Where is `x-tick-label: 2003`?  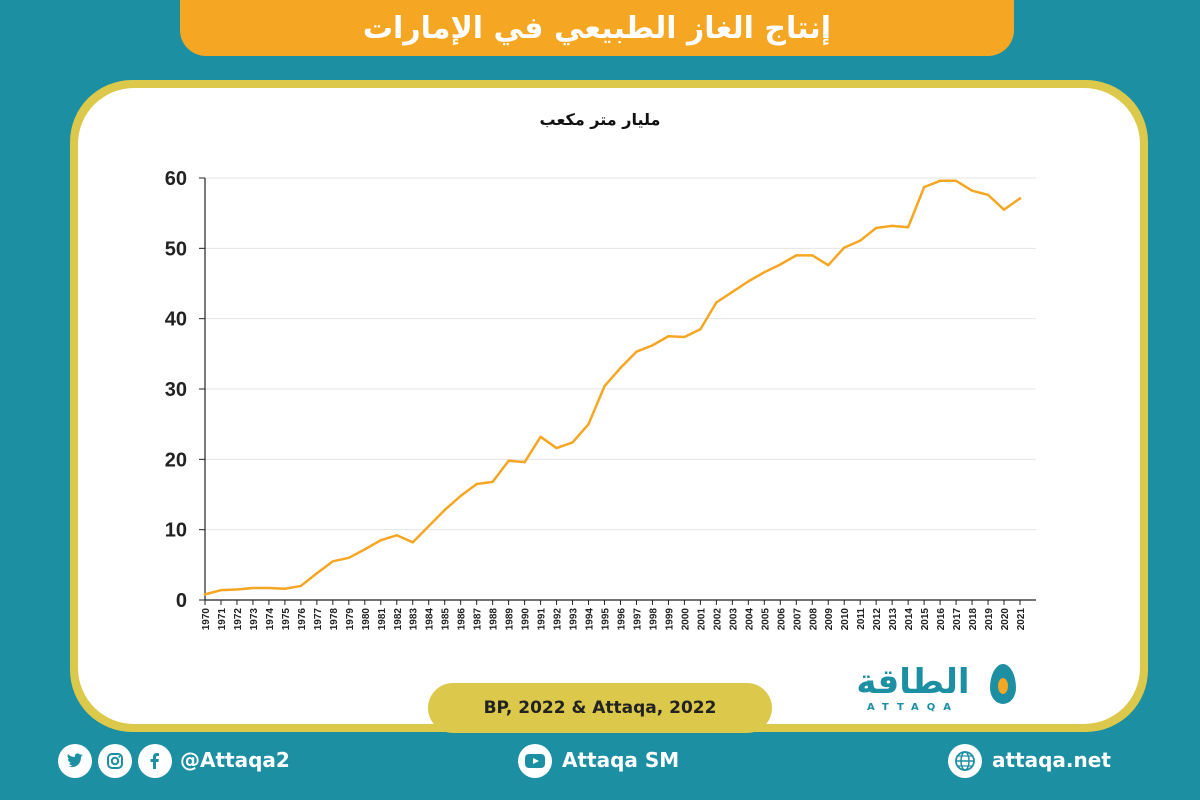 x-tick-label: 2003 is located at coordinates (733, 619).